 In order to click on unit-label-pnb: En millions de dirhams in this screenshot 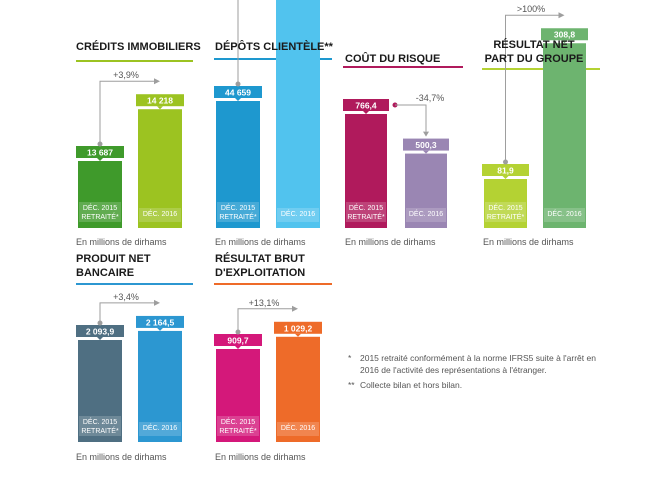, I will do `click(121, 457)`.